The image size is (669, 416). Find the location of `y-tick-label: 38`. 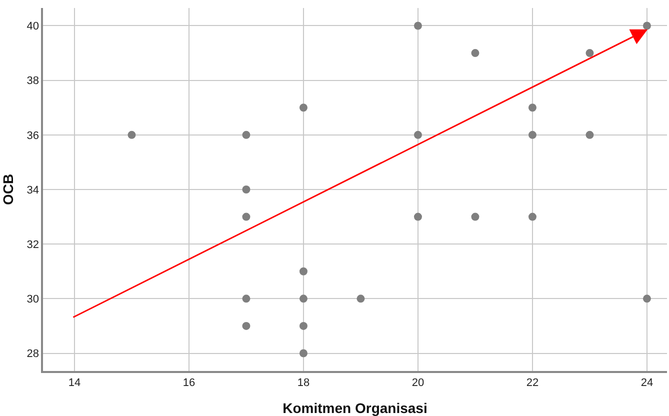

y-tick-label: 38 is located at coordinates (33, 81).